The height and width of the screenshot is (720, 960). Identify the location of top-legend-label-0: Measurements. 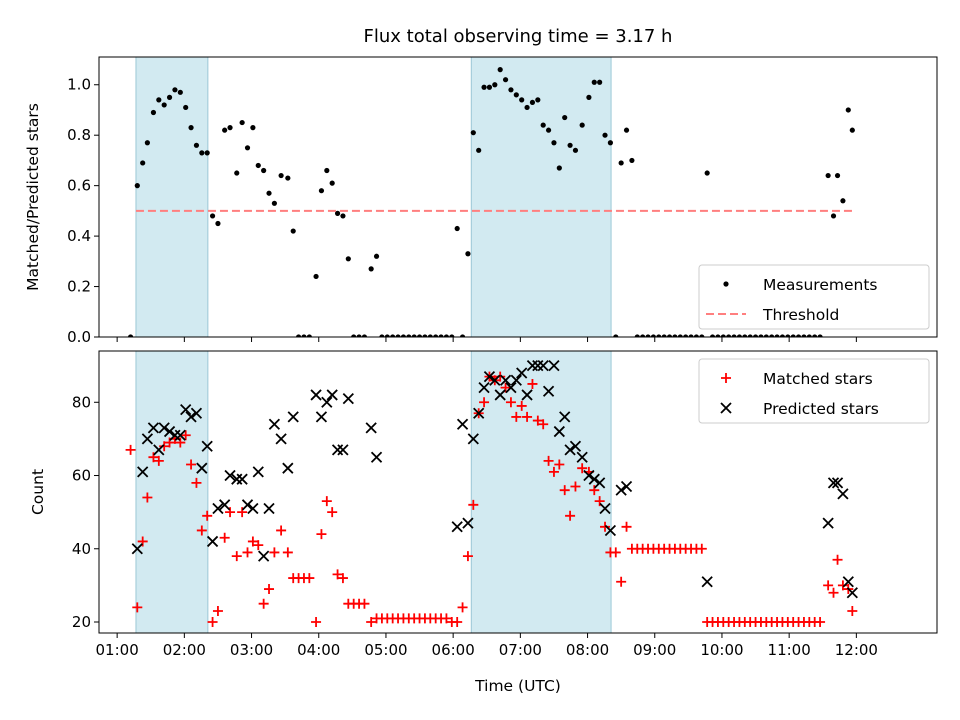
(820, 285).